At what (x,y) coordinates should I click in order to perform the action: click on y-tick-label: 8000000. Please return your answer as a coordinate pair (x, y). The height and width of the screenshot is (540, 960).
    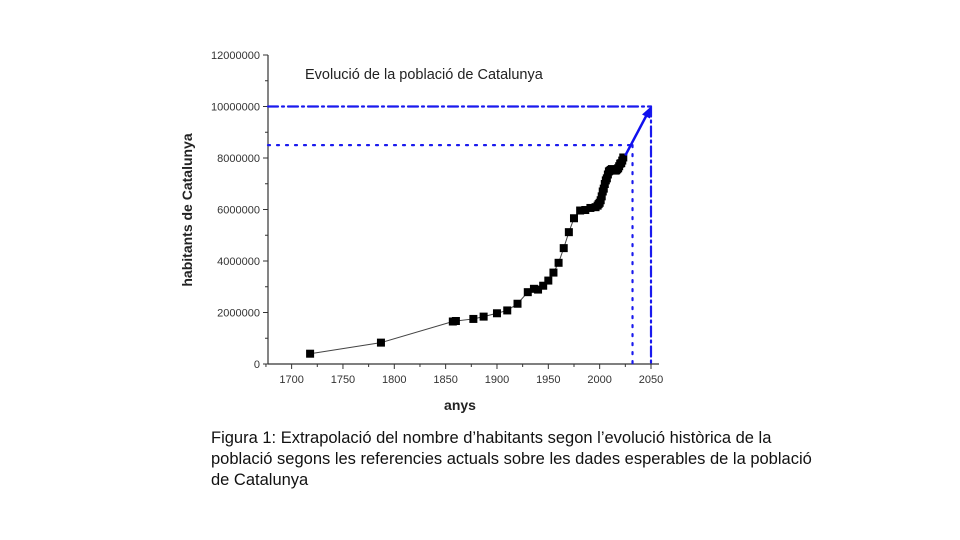
    Looking at the image, I should click on (238, 159).